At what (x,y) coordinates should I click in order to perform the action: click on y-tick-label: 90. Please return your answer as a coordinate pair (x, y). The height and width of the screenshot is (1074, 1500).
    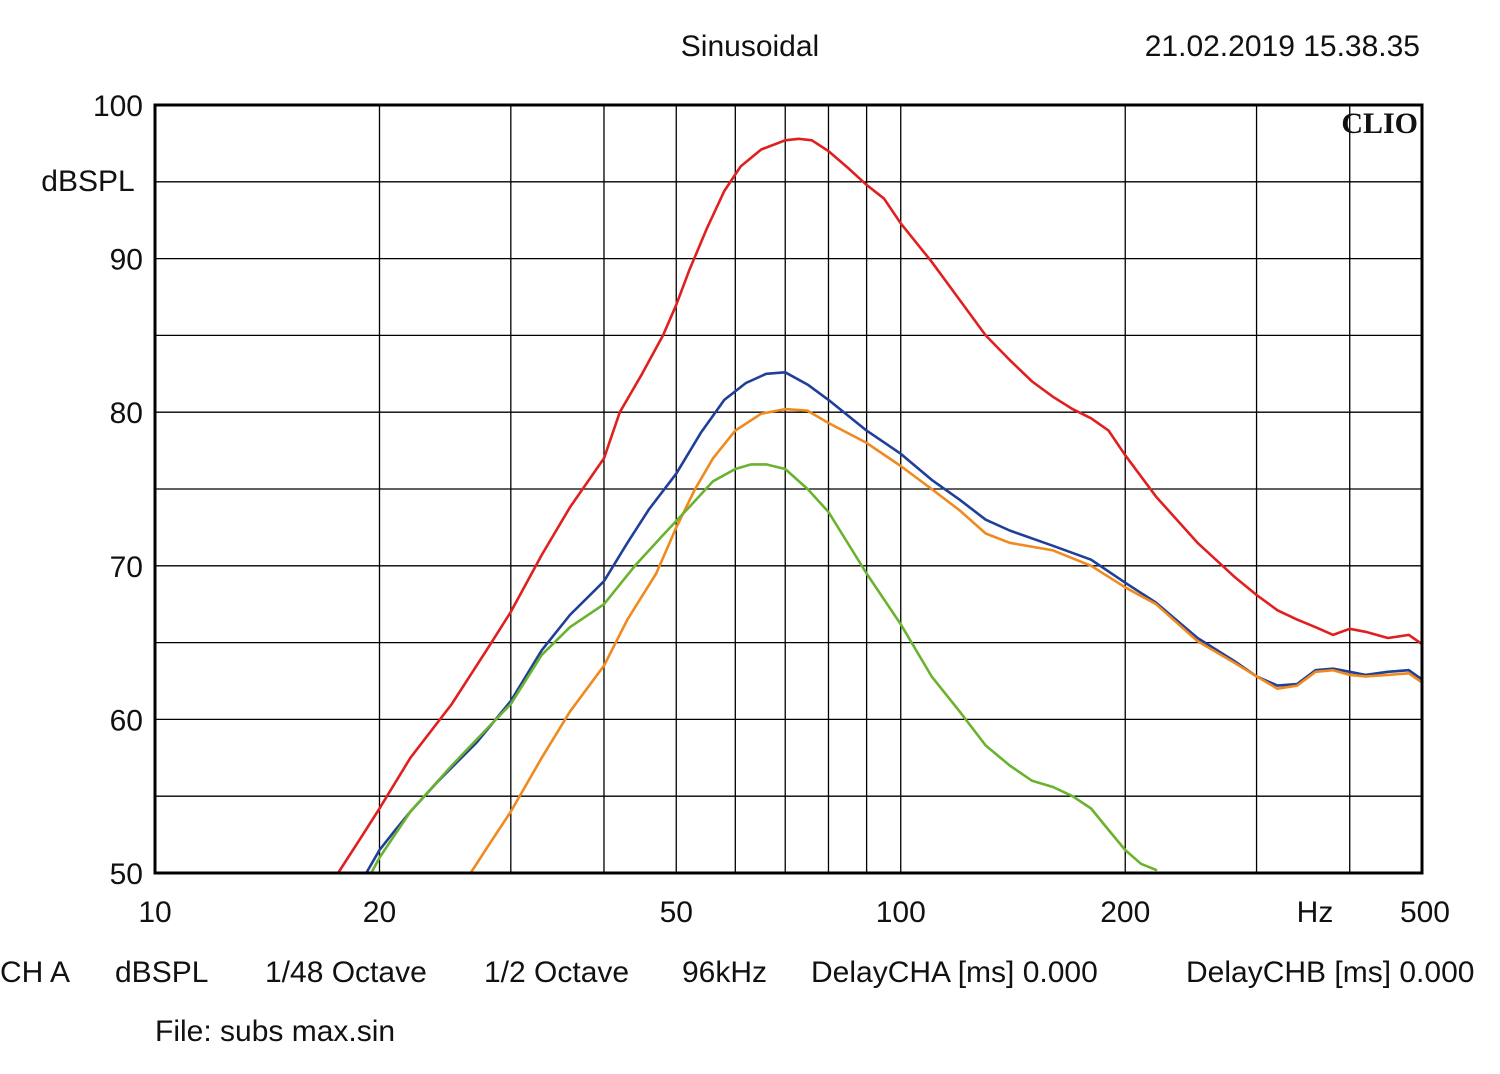
    Looking at the image, I should click on (126, 260).